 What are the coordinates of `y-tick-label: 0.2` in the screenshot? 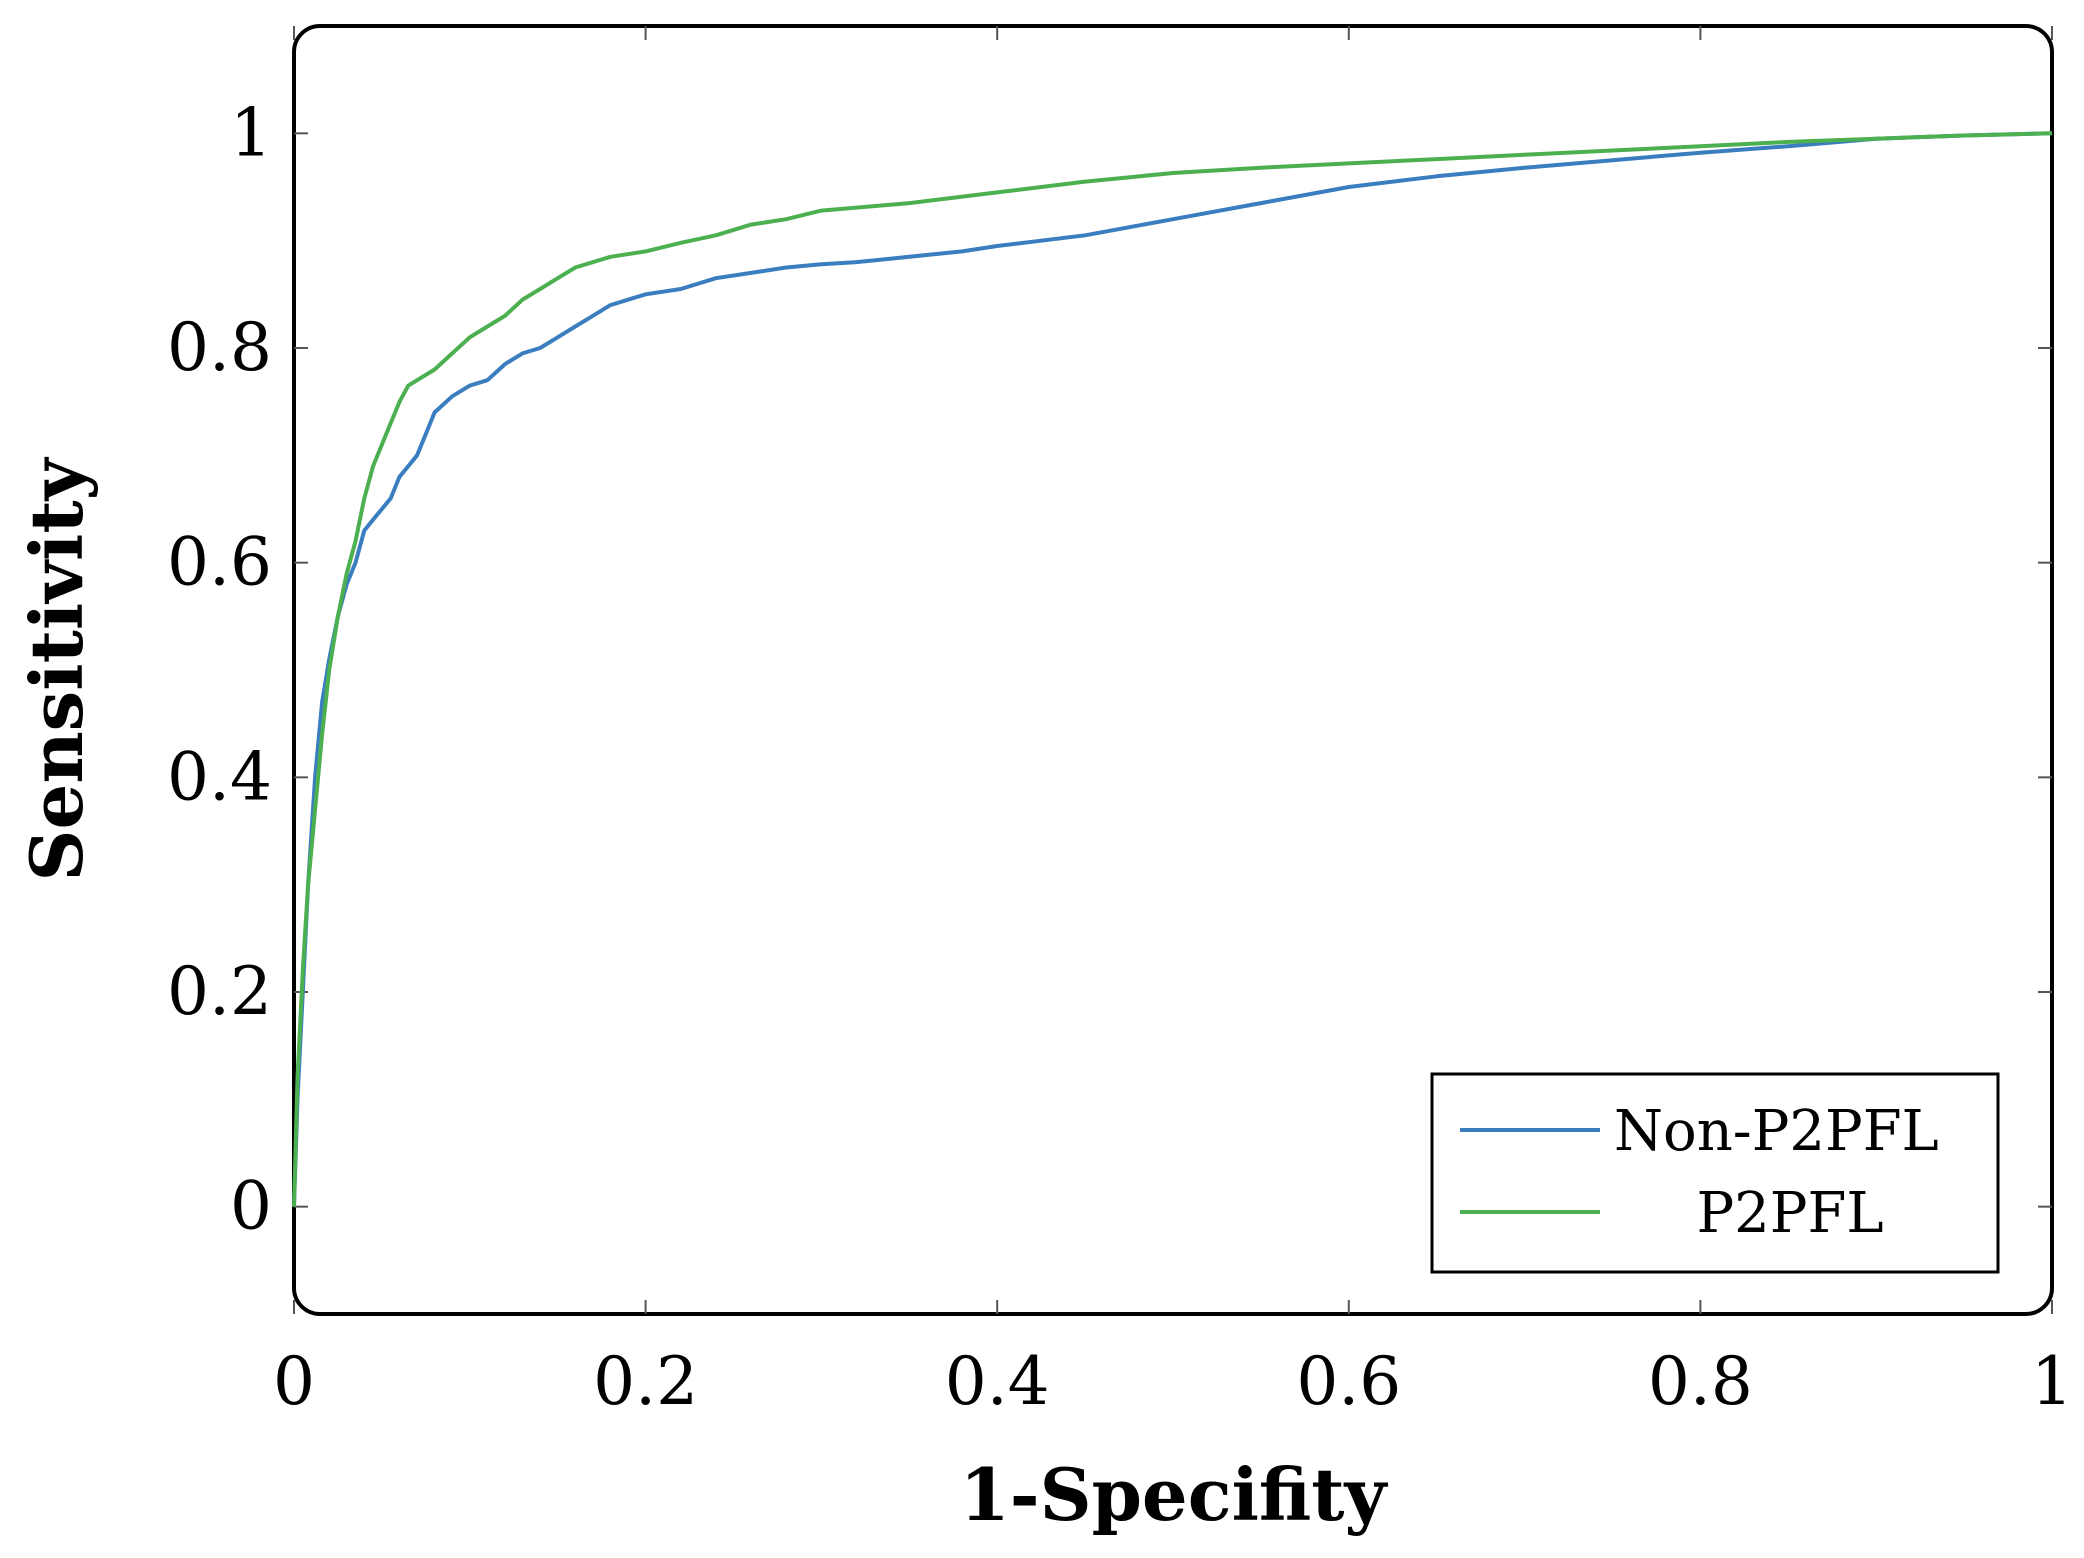 It's located at (219, 991).